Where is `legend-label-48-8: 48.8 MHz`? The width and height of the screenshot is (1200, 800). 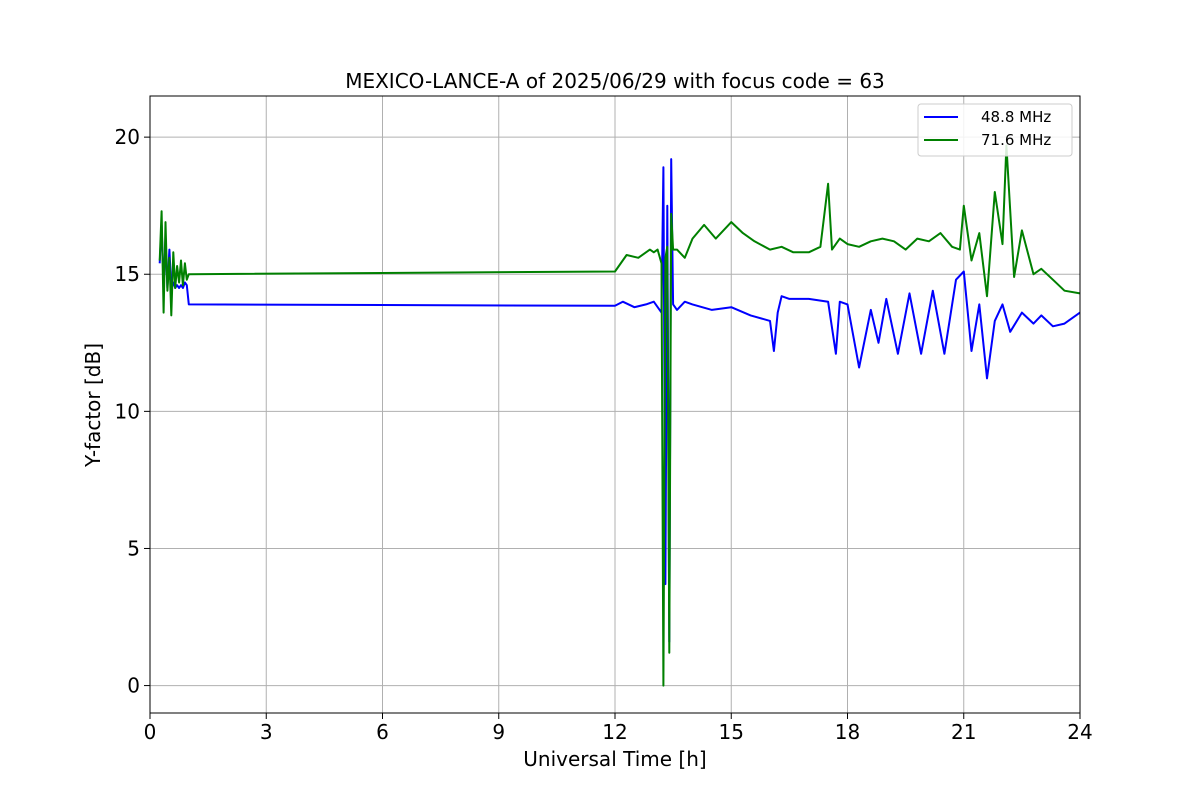 legend-label-48-8: 48.8 MHz is located at coordinates (1016, 117).